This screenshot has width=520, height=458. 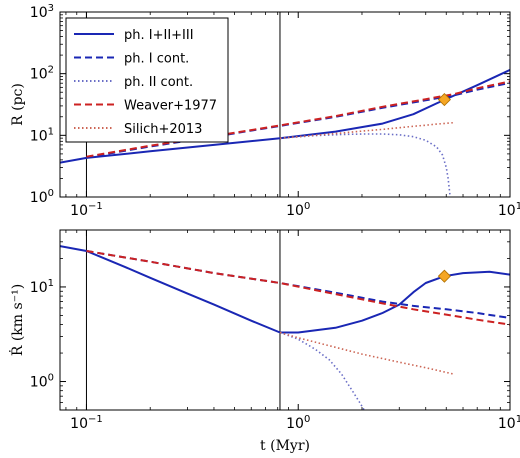 I want to click on y-tick-label: 10³, so click(x=42, y=12).